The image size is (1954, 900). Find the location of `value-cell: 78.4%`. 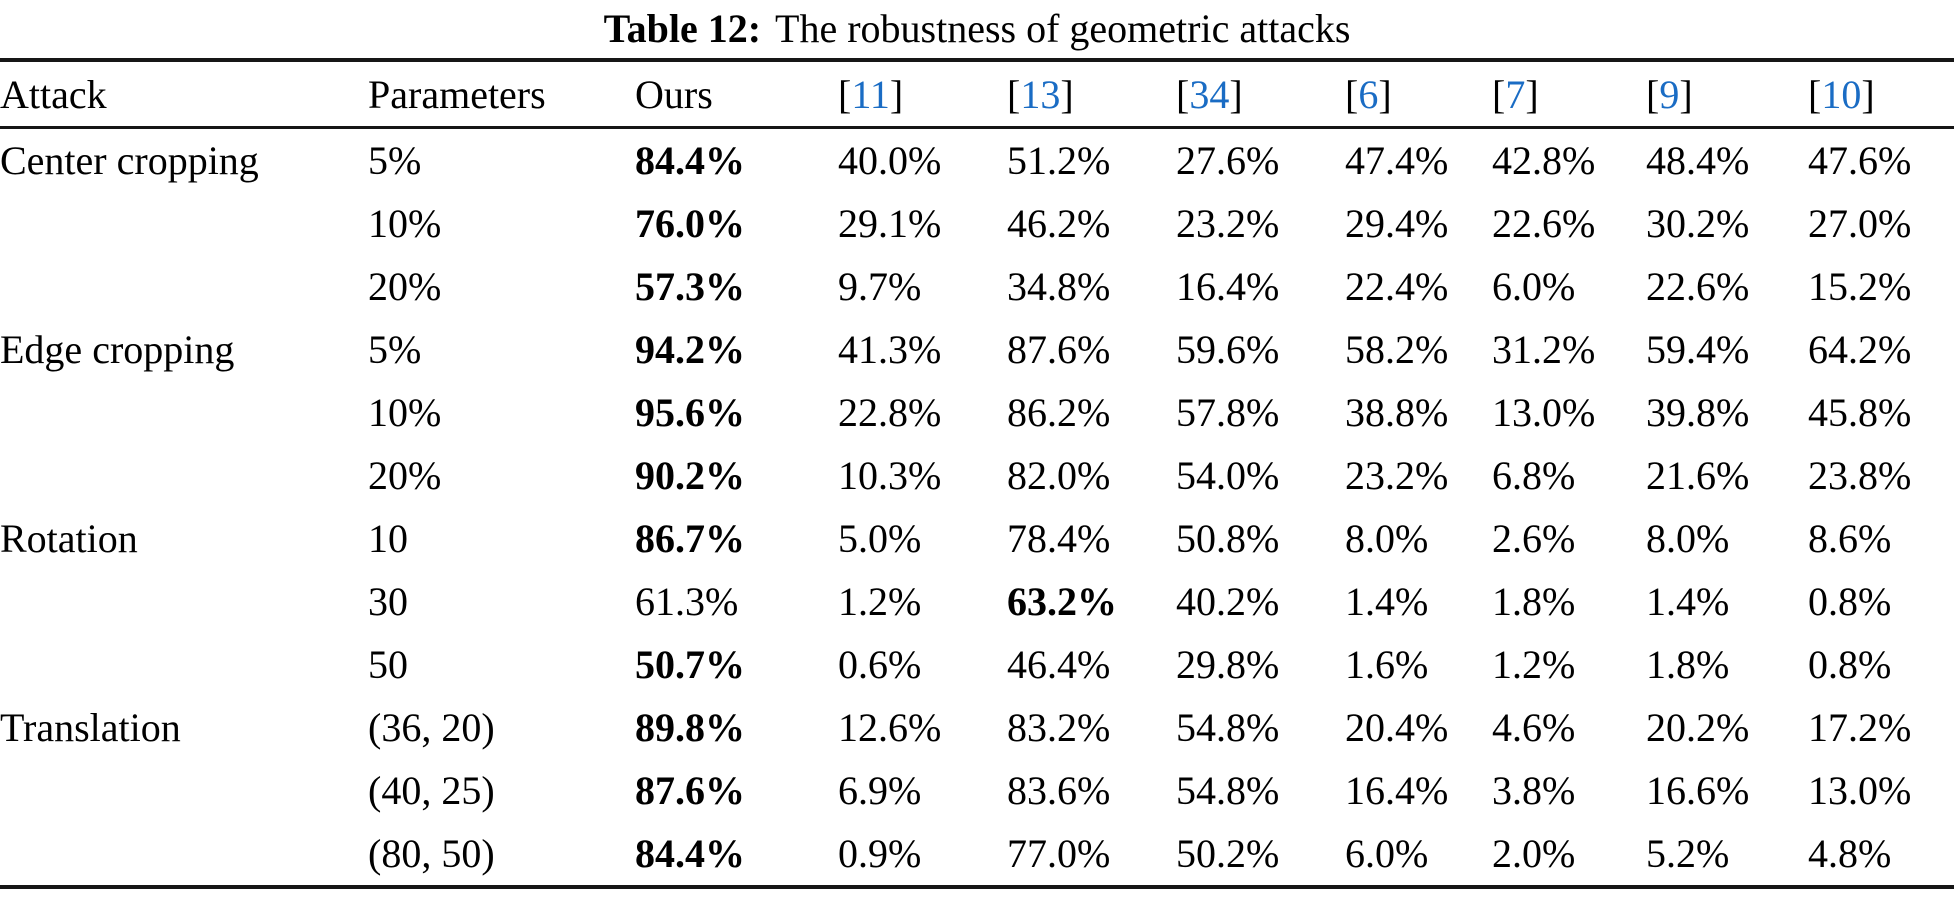

value-cell: 78.4% is located at coordinates (1059, 538).